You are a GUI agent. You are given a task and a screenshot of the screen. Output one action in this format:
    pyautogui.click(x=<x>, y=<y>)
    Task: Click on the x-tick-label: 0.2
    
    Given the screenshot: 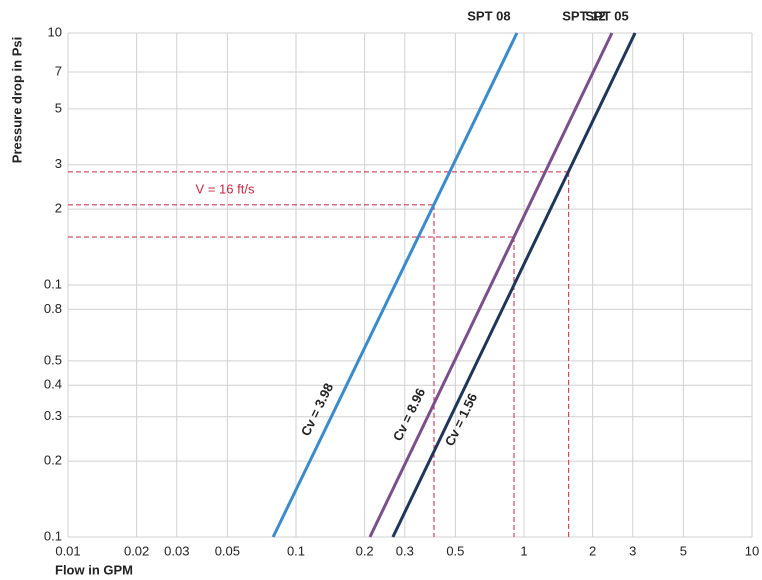 What is the action you would take?
    pyautogui.click(x=365, y=550)
    